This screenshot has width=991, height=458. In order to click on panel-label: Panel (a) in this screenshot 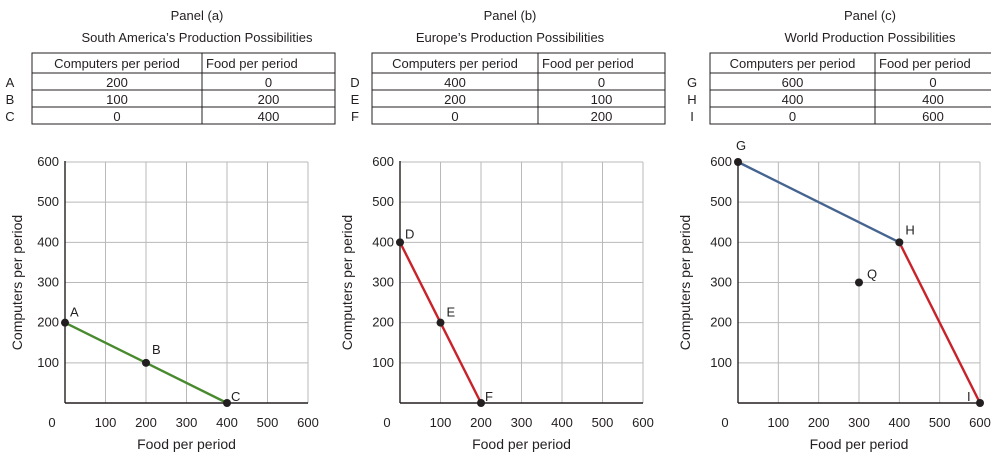, I will do `click(197, 15)`.